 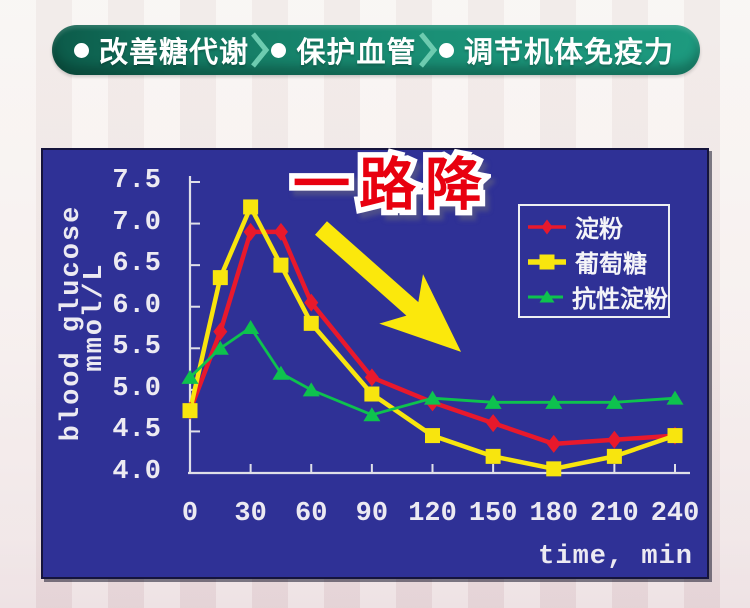 I want to click on chart-title-outline: 一路降, so click(x=389, y=185).